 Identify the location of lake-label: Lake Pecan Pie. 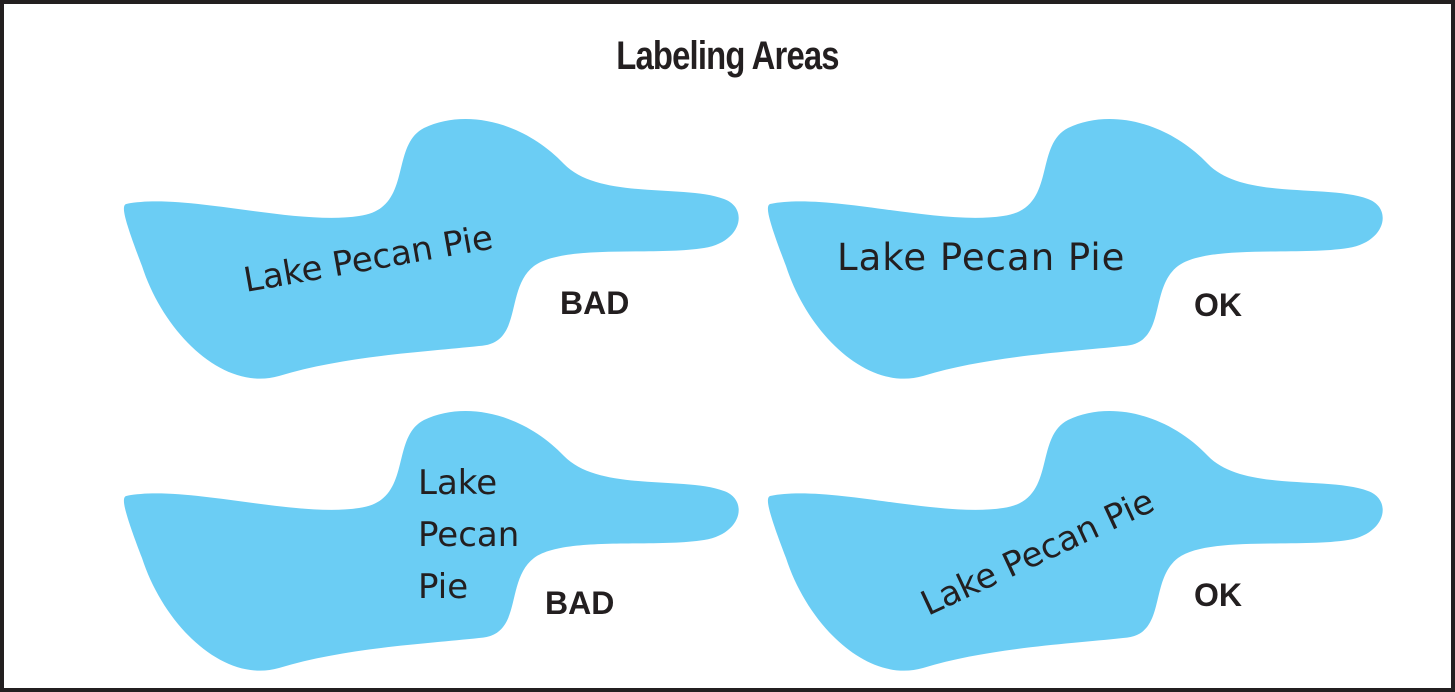
(981, 257).